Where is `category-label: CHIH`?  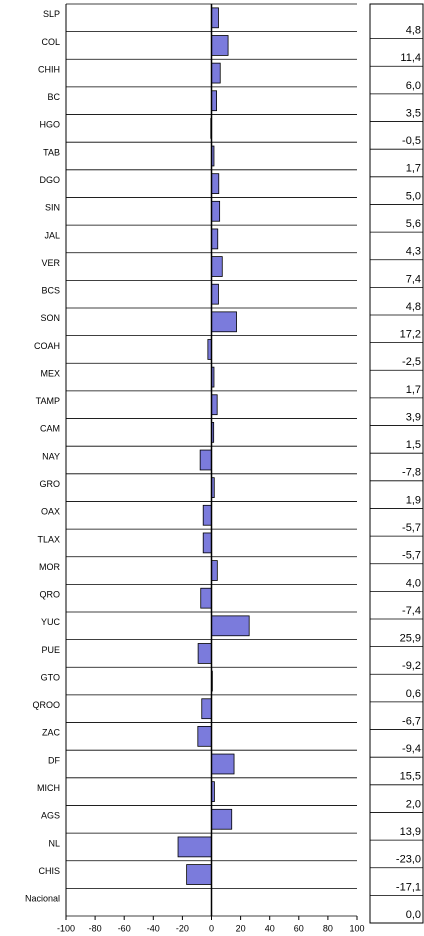 category-label: CHIH is located at coordinates (49, 69).